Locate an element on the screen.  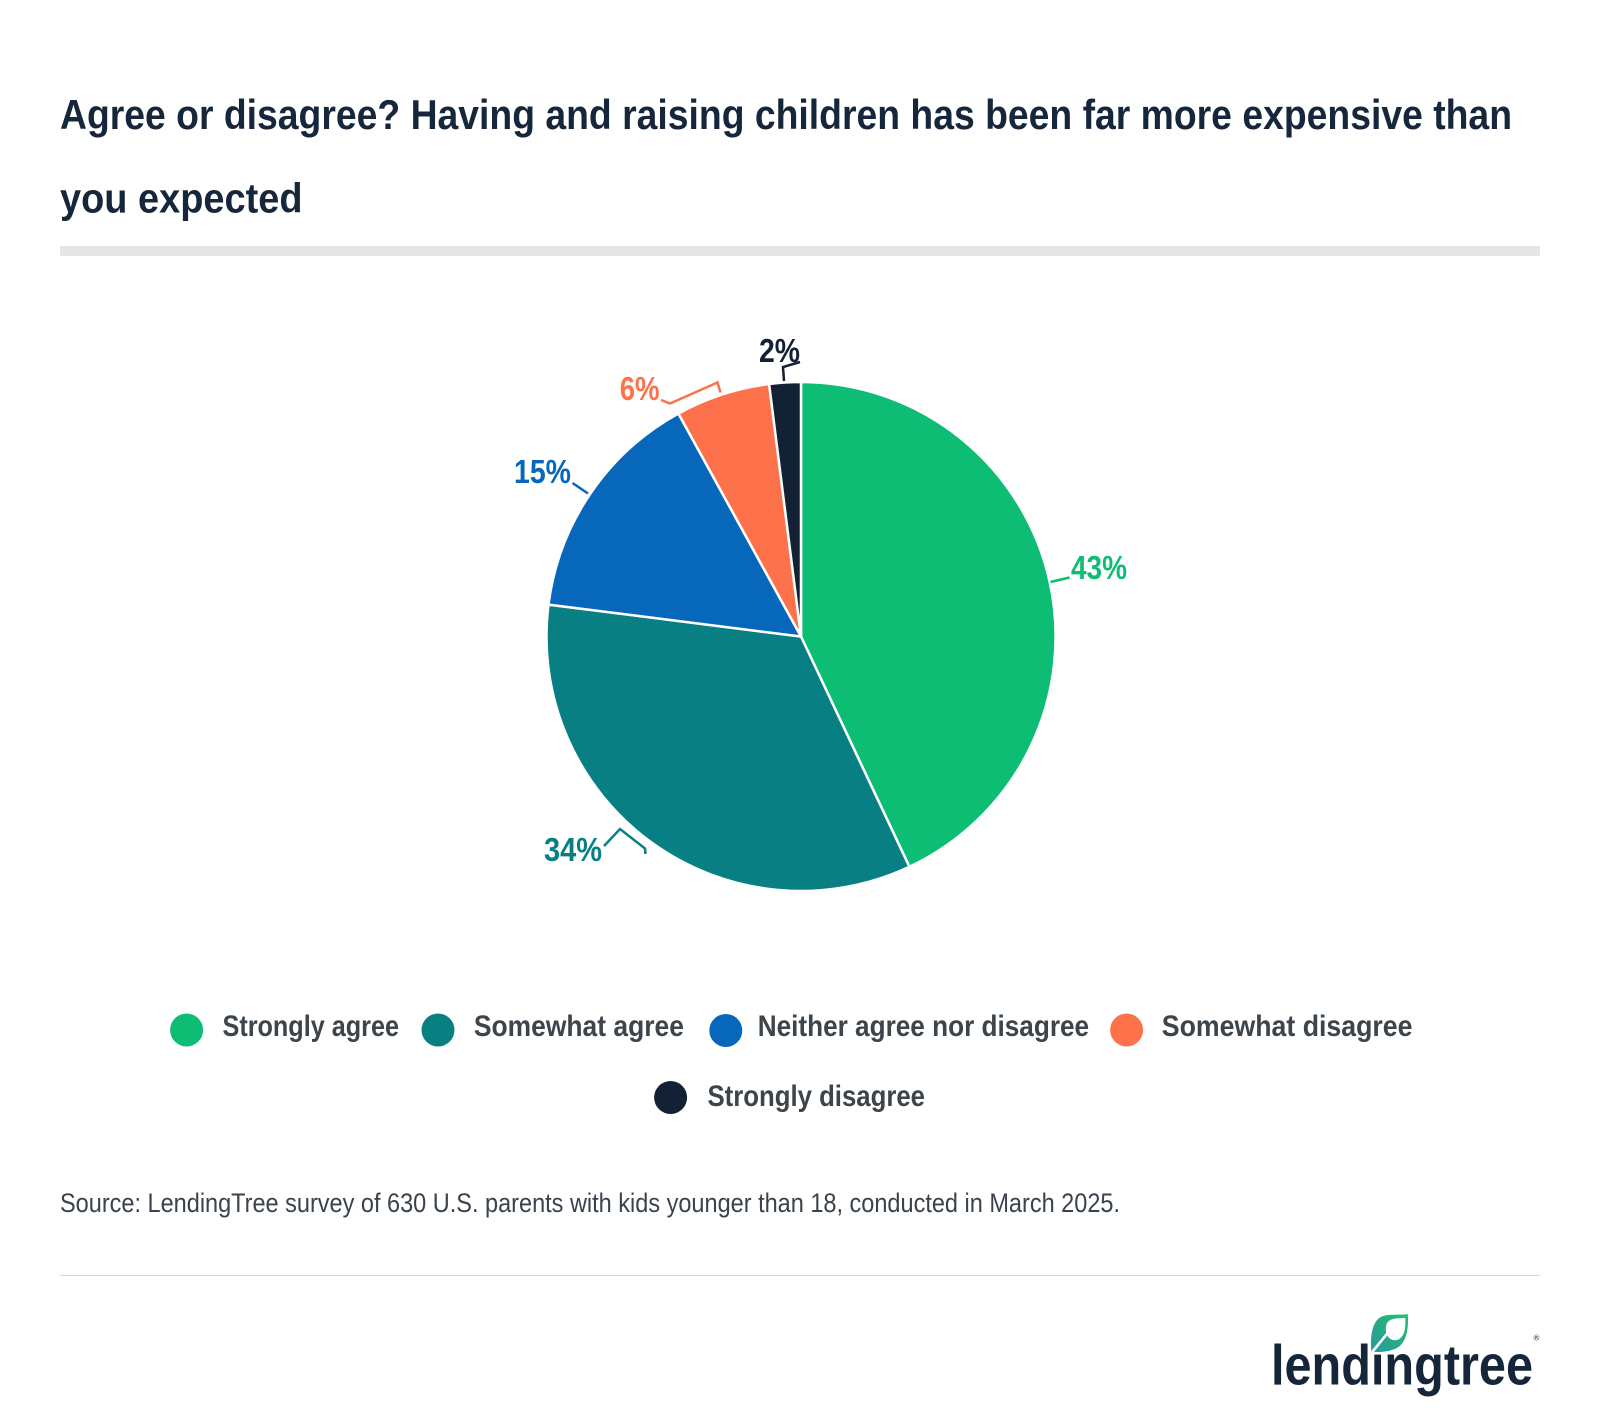
svg-text: Strongly disagree is located at coordinates (817, 1096).